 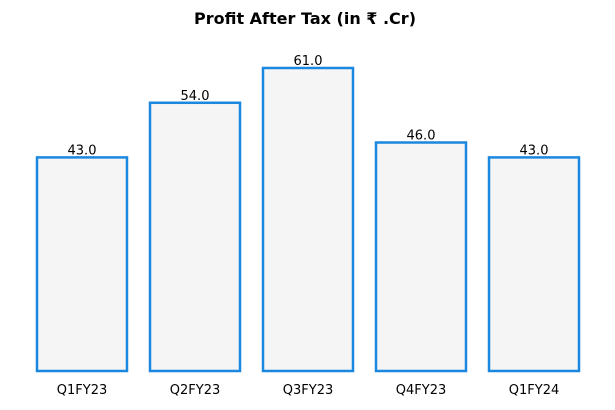 I want to click on x-tick-label-q2fy23: Q2FY23, so click(x=195, y=390).